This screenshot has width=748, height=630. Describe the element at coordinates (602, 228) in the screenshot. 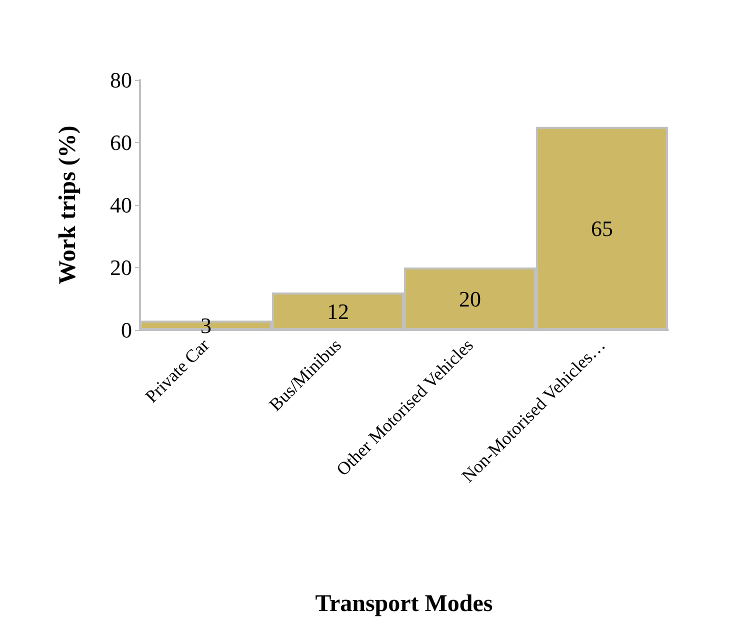

I see `data-label: 65` at that location.